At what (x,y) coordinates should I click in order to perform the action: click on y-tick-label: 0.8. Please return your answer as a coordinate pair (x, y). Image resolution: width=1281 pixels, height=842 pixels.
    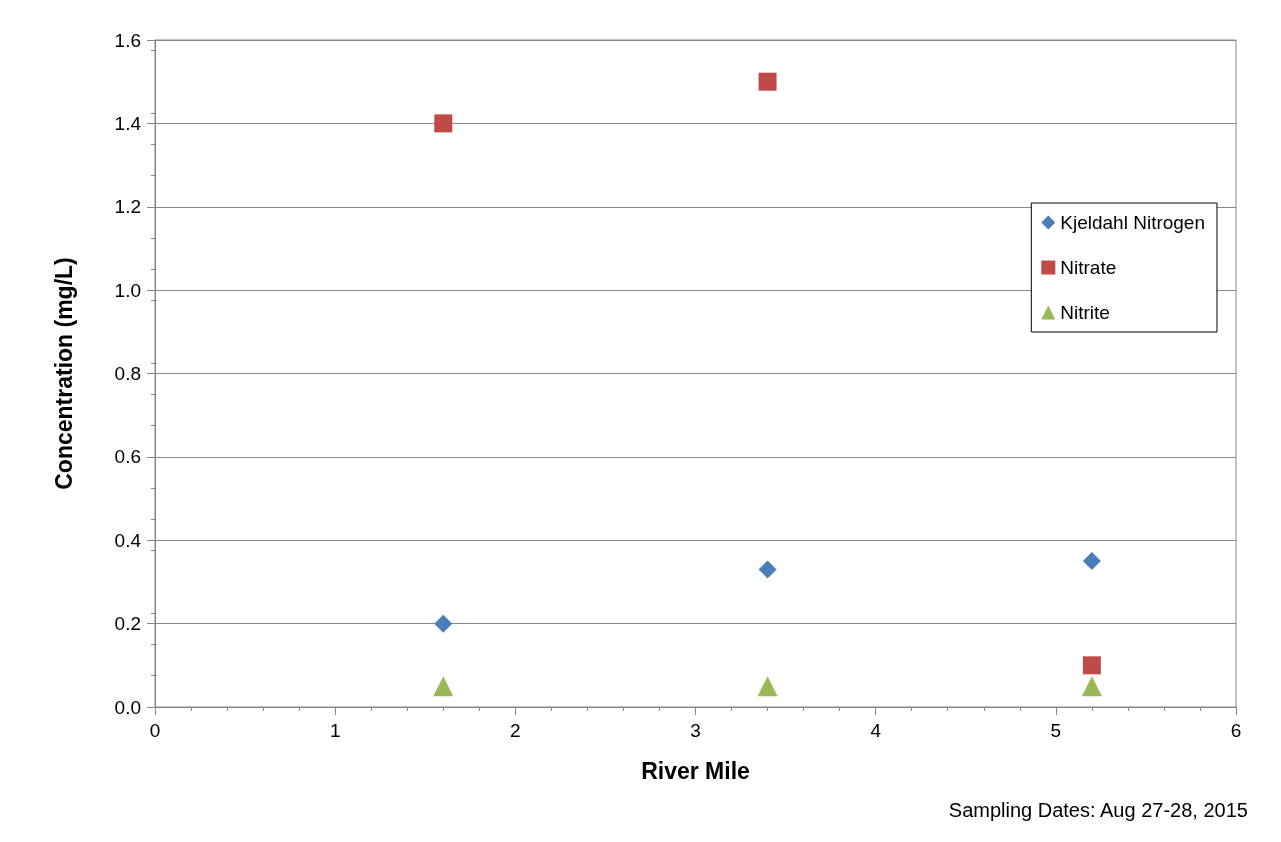
    Looking at the image, I should click on (127, 373).